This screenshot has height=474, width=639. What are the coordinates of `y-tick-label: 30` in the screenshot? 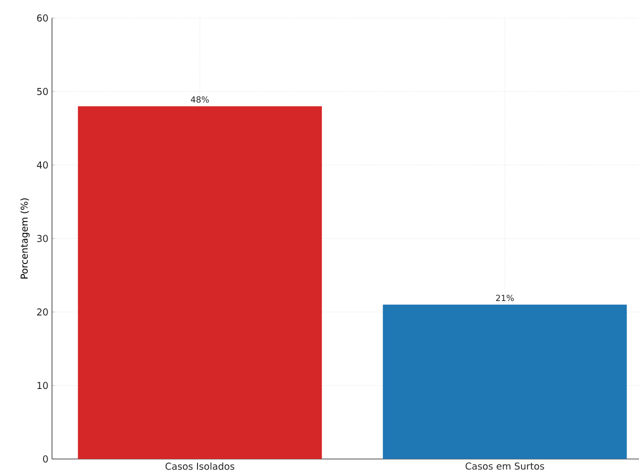 It's located at (42, 238).